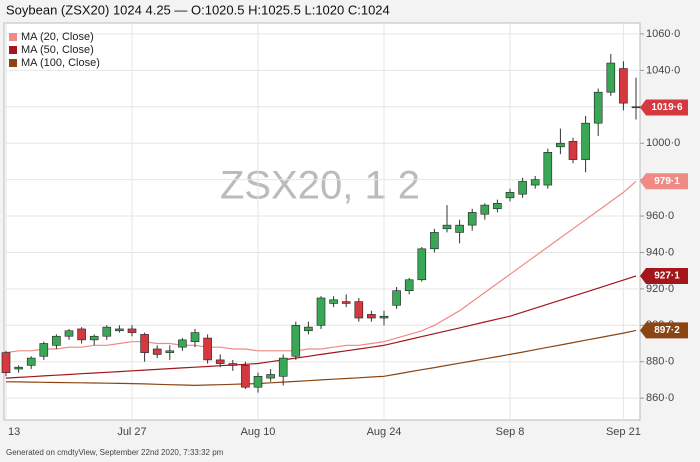 Image resolution: width=700 pixels, height=462 pixels. What do you see at coordinates (623, 432) in the screenshot?
I see `x-tick-label: Sep 21` at bounding box center [623, 432].